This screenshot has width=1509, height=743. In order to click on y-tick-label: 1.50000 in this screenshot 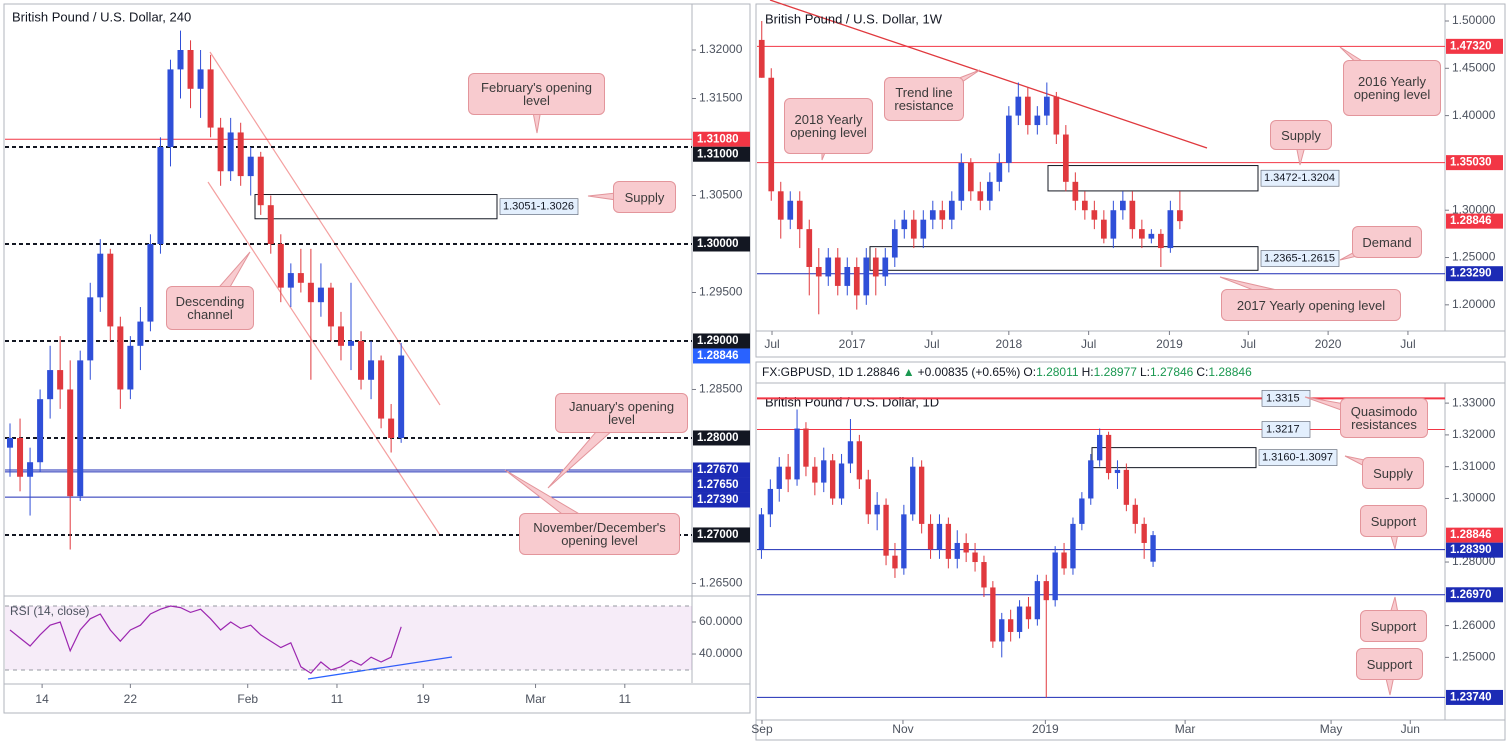, I will do `click(1474, 20)`.